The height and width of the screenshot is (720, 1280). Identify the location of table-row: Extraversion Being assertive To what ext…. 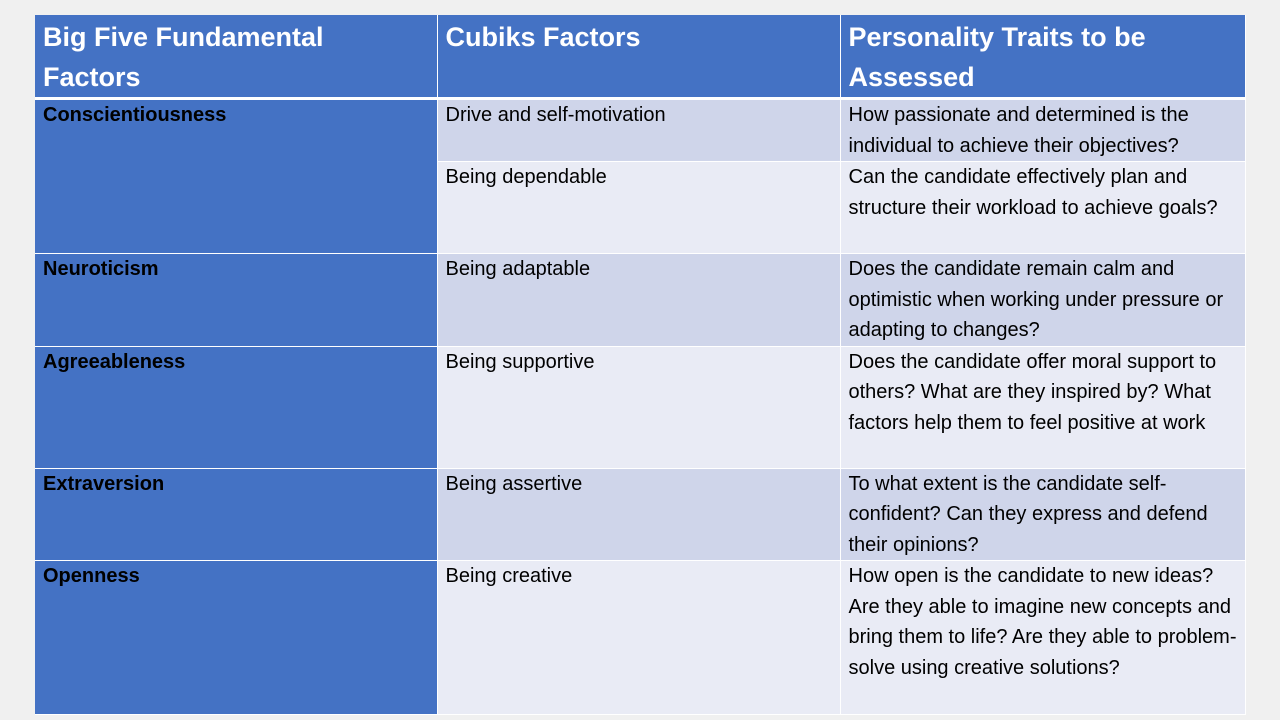
(640, 514).